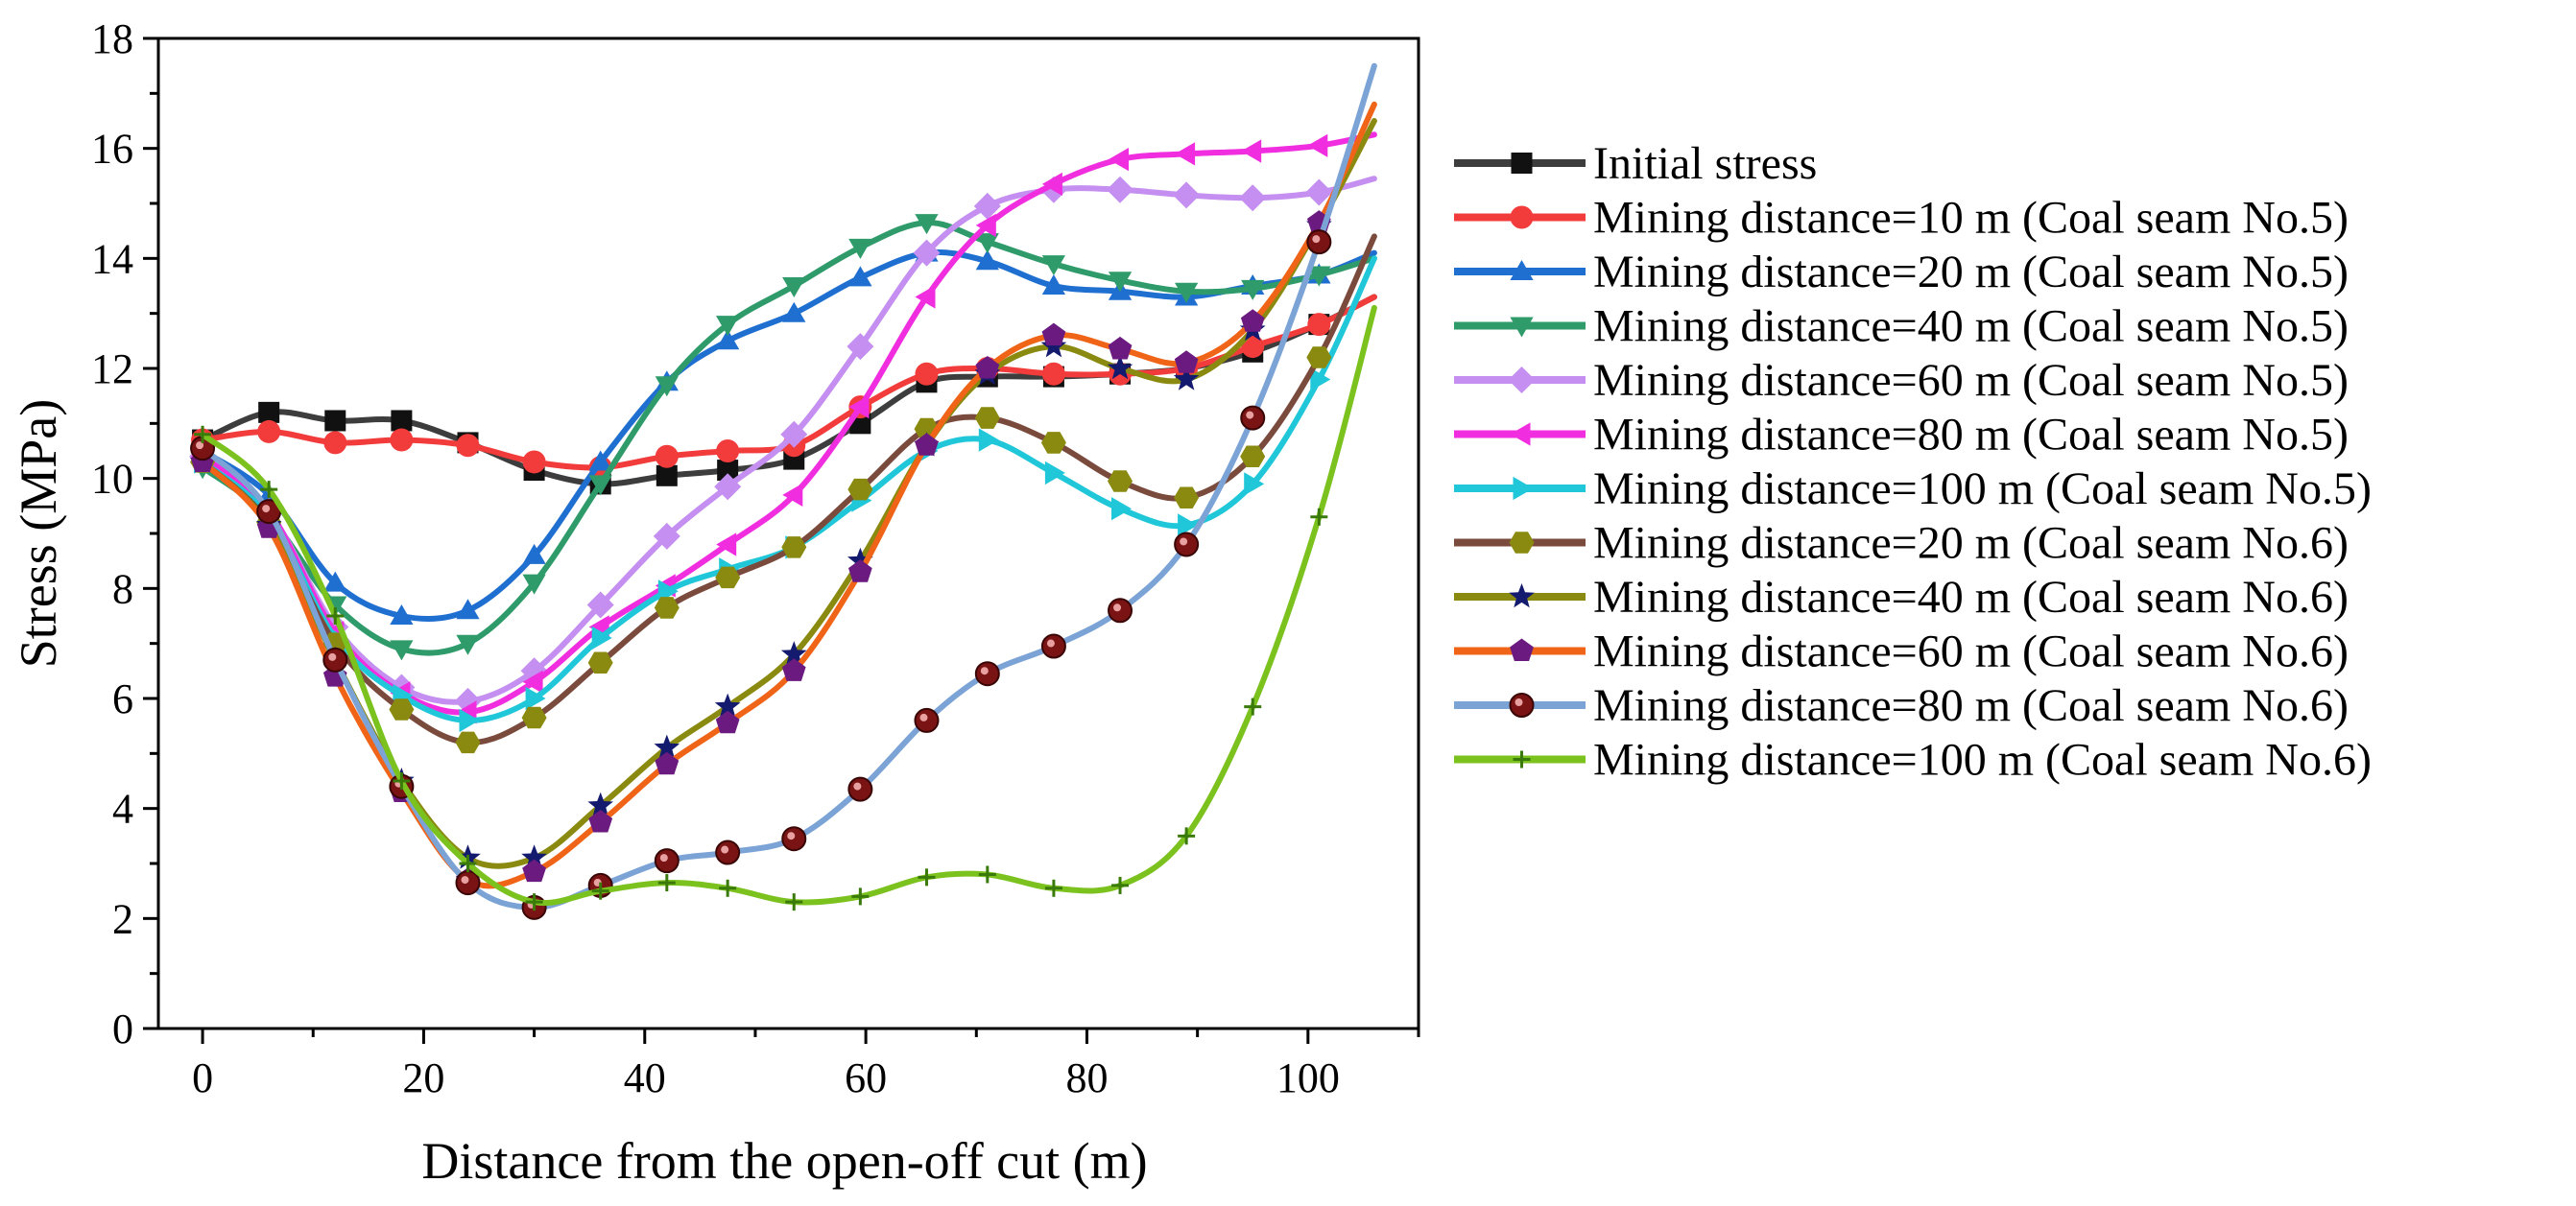  Describe the element at coordinates (112, 480) in the screenshot. I see `y-tick-label-6: 10` at that location.